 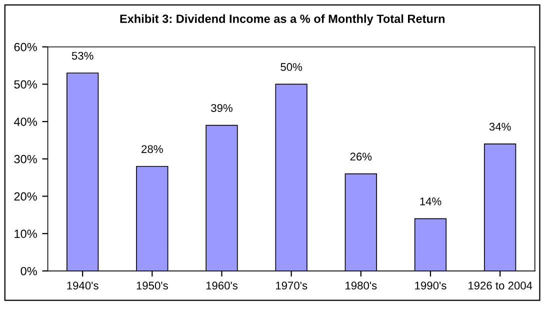 What do you see at coordinates (82, 286) in the screenshot?
I see `x-tick-label: 1940's` at bounding box center [82, 286].